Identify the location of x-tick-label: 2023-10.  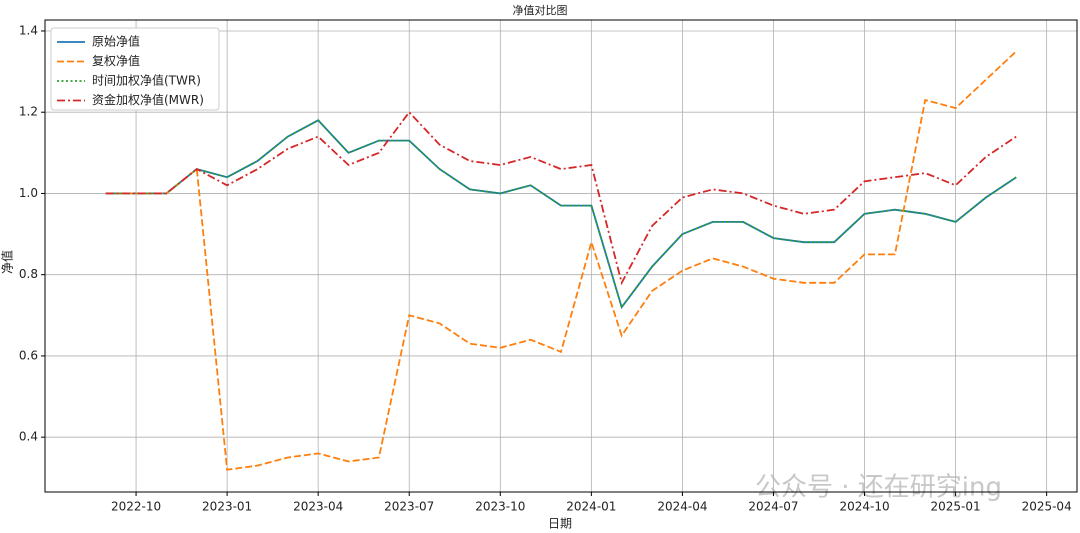
(500, 507).